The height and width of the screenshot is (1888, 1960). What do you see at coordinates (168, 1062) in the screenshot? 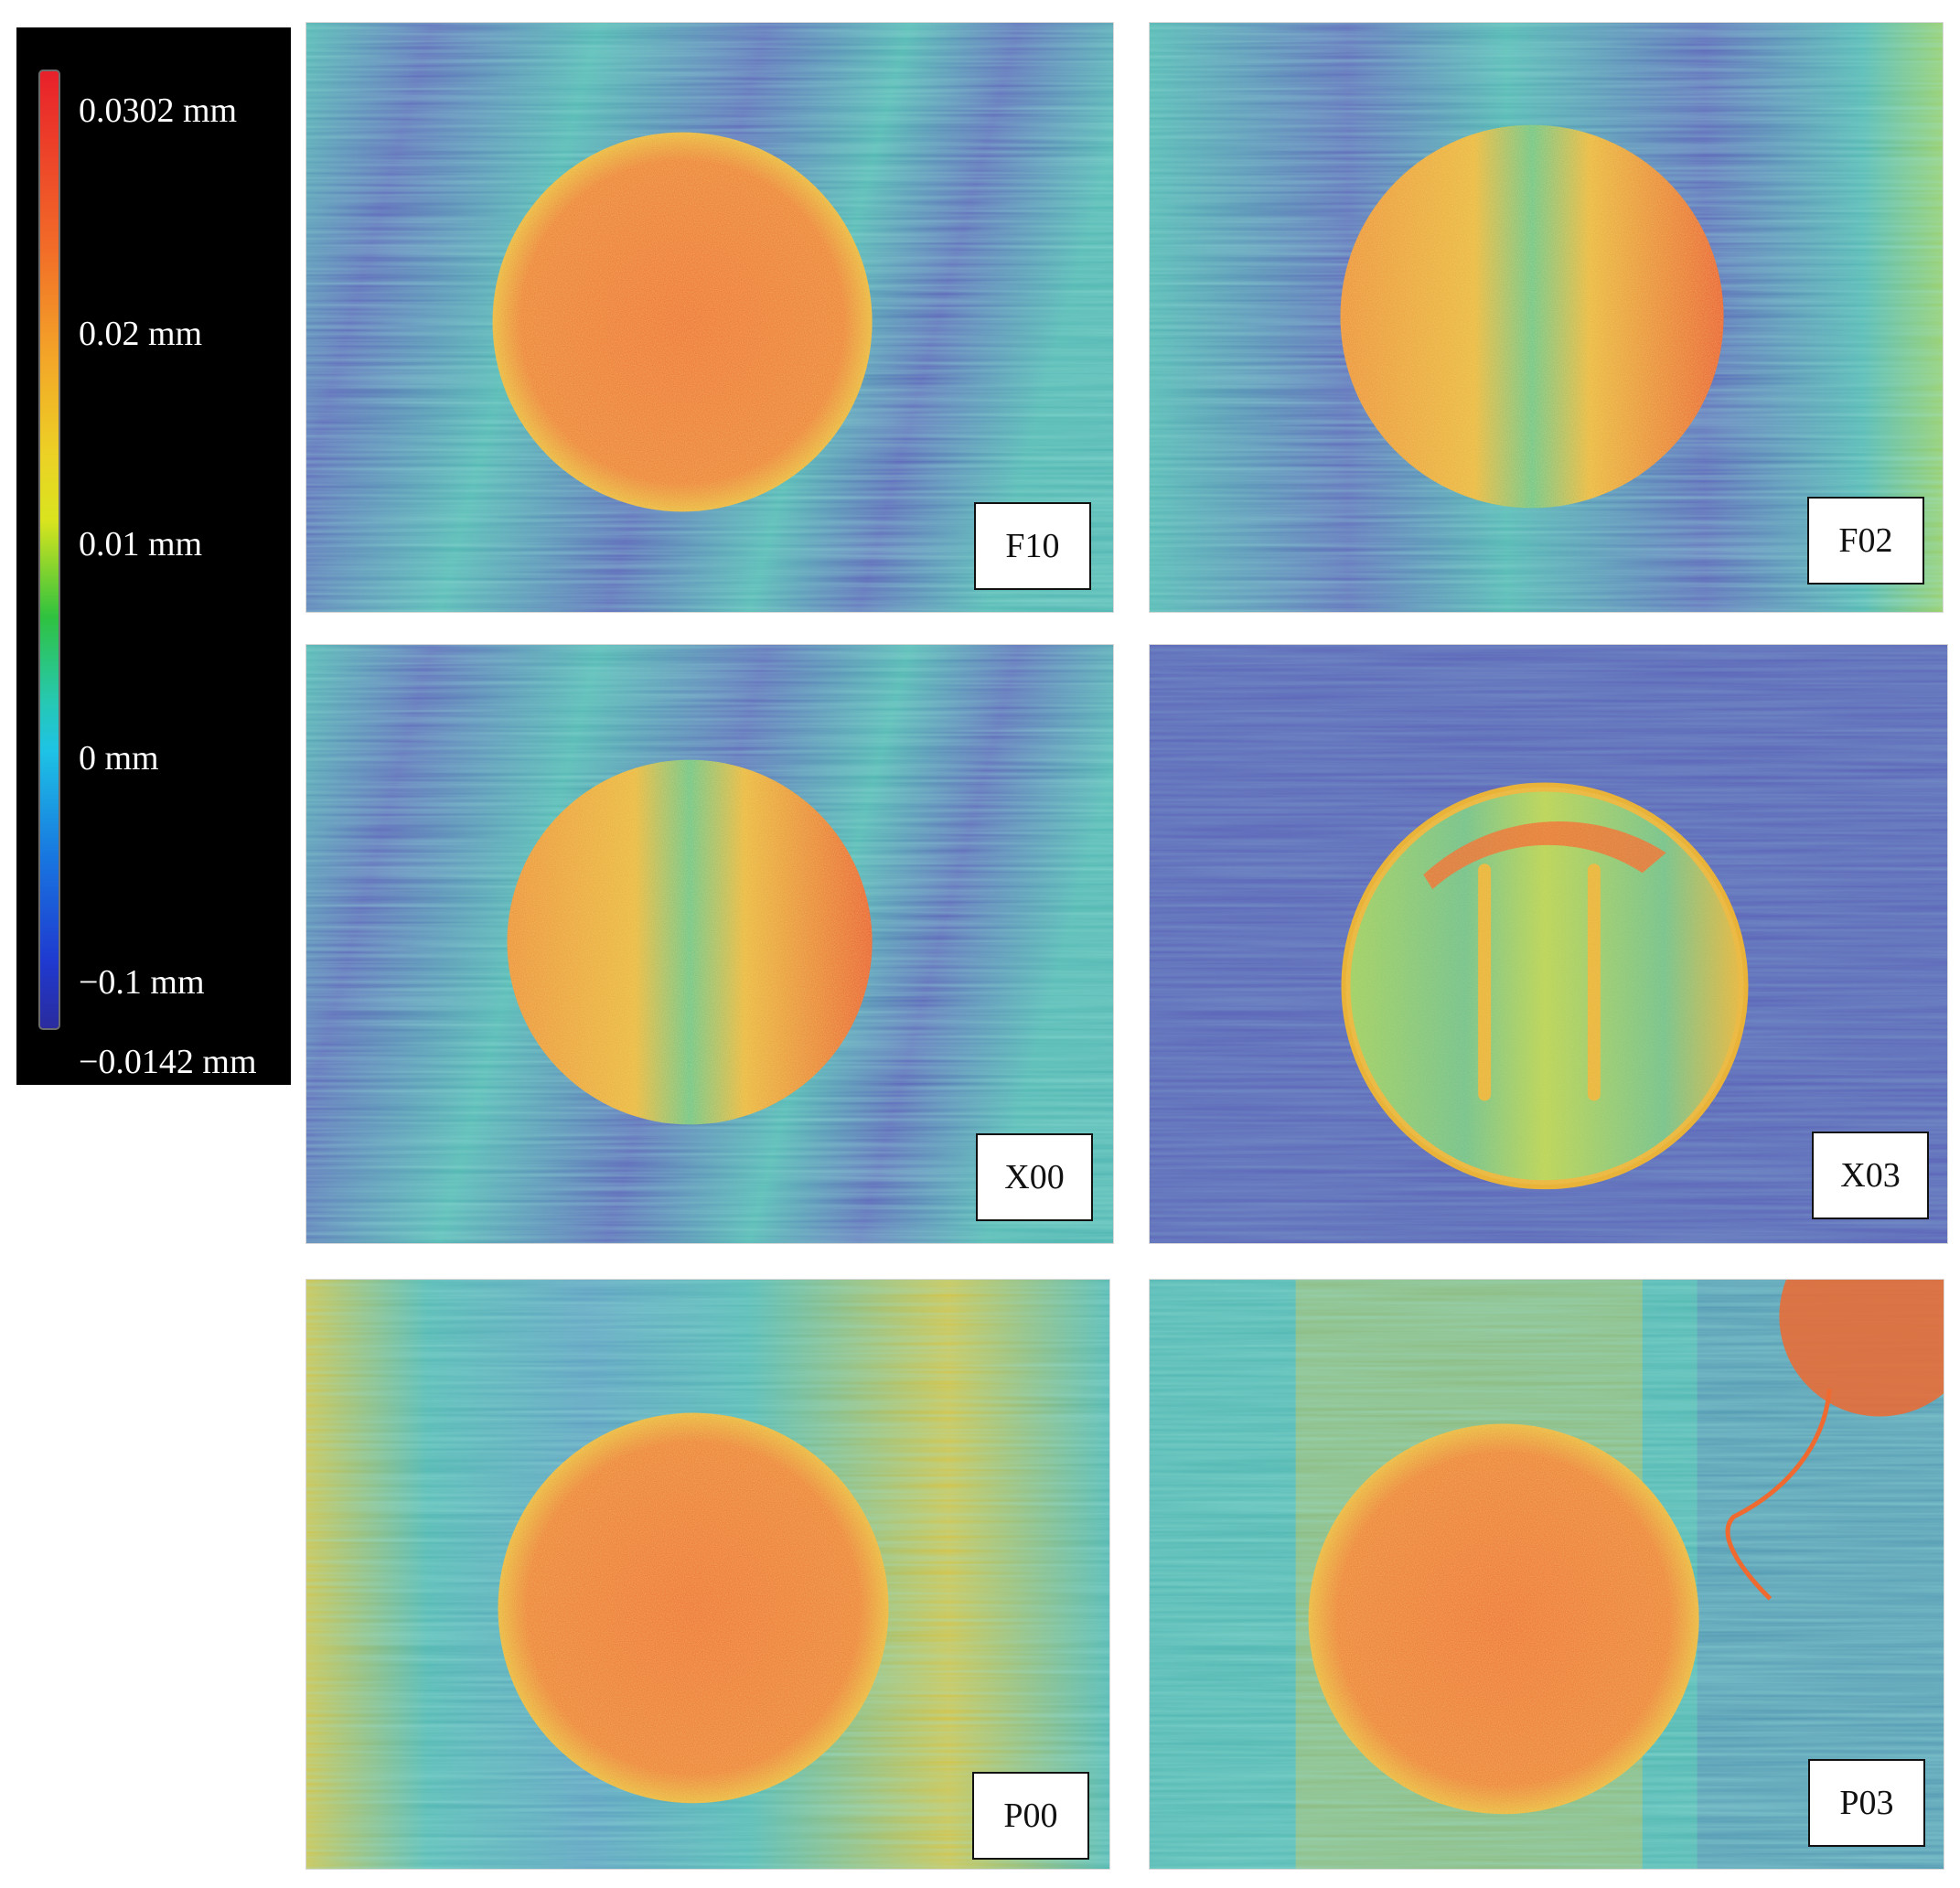
I see `scale-label-min: −0.0142 mm` at bounding box center [168, 1062].